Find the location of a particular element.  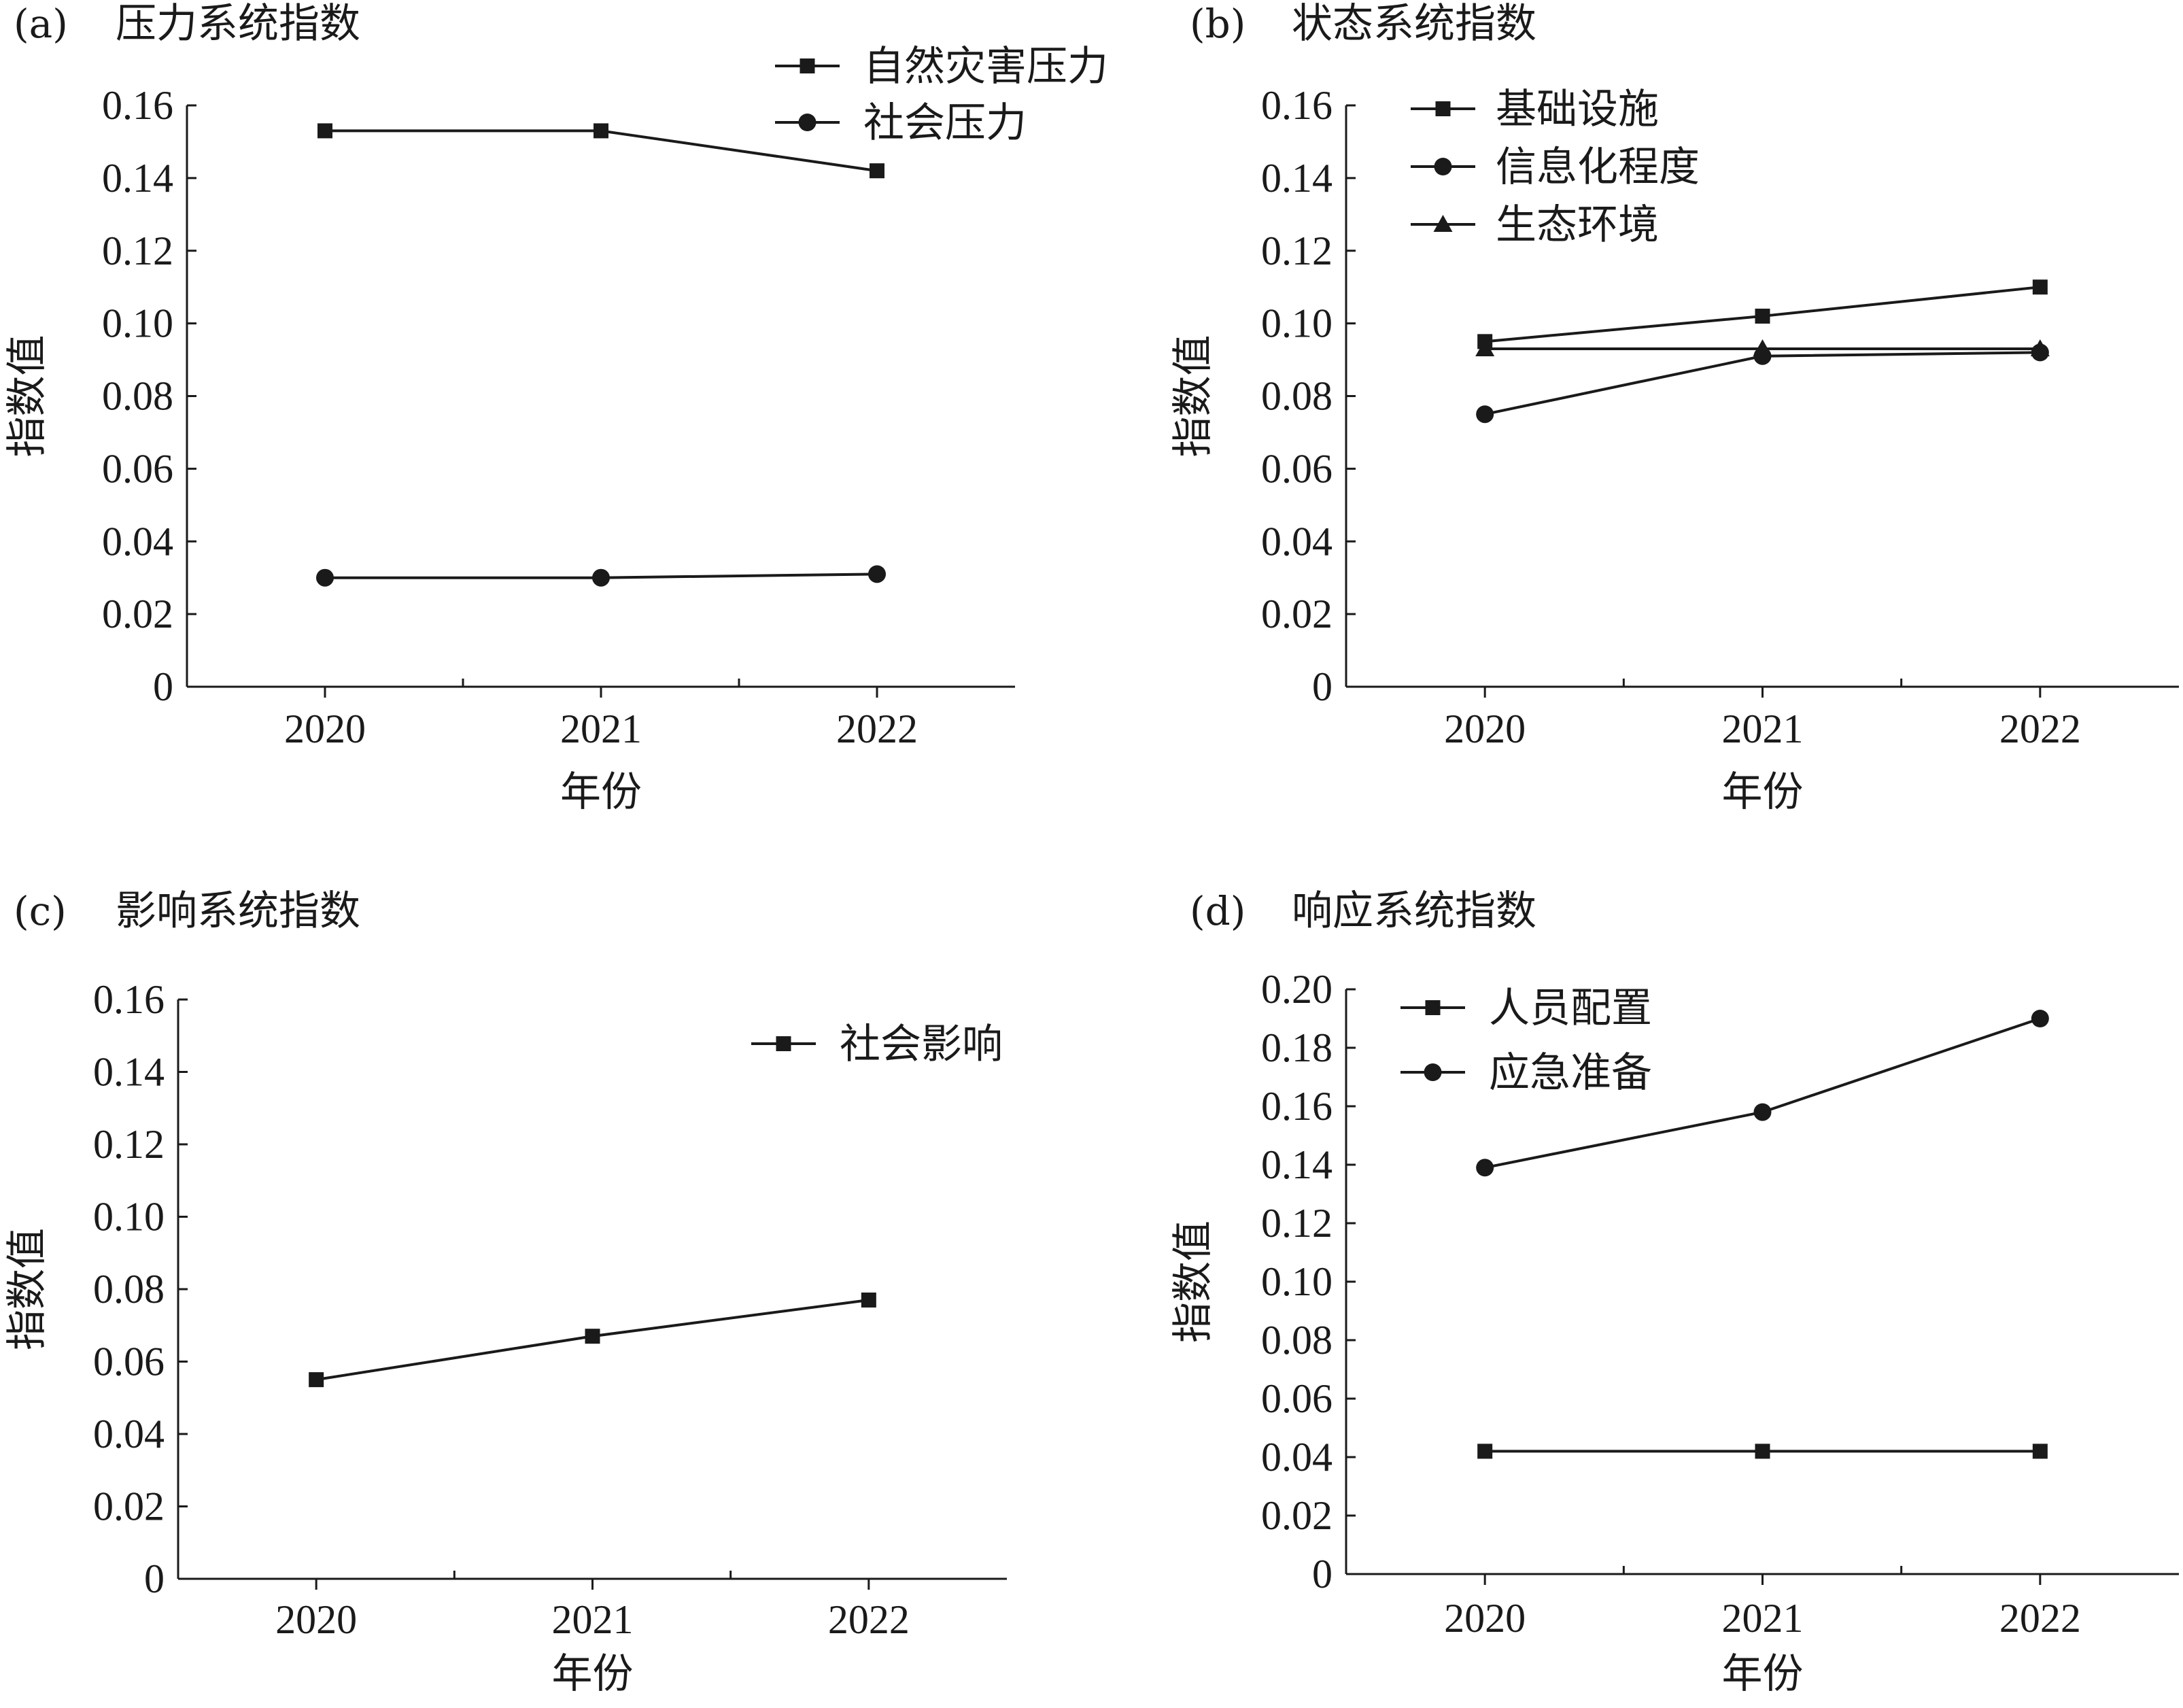

legend-label: 基础设施 is located at coordinates (1577, 110).